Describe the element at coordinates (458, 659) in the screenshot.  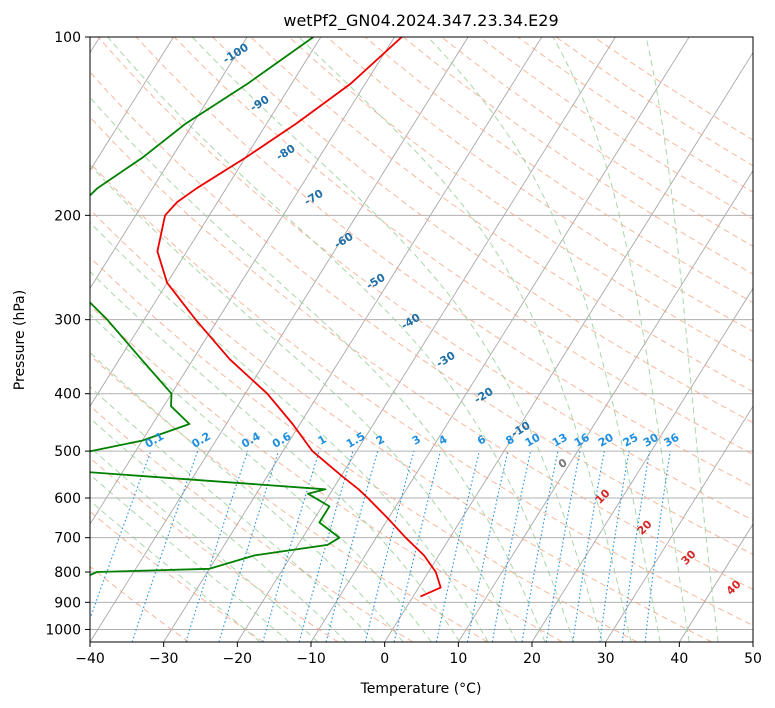
I see `x-tick-label: 10` at that location.